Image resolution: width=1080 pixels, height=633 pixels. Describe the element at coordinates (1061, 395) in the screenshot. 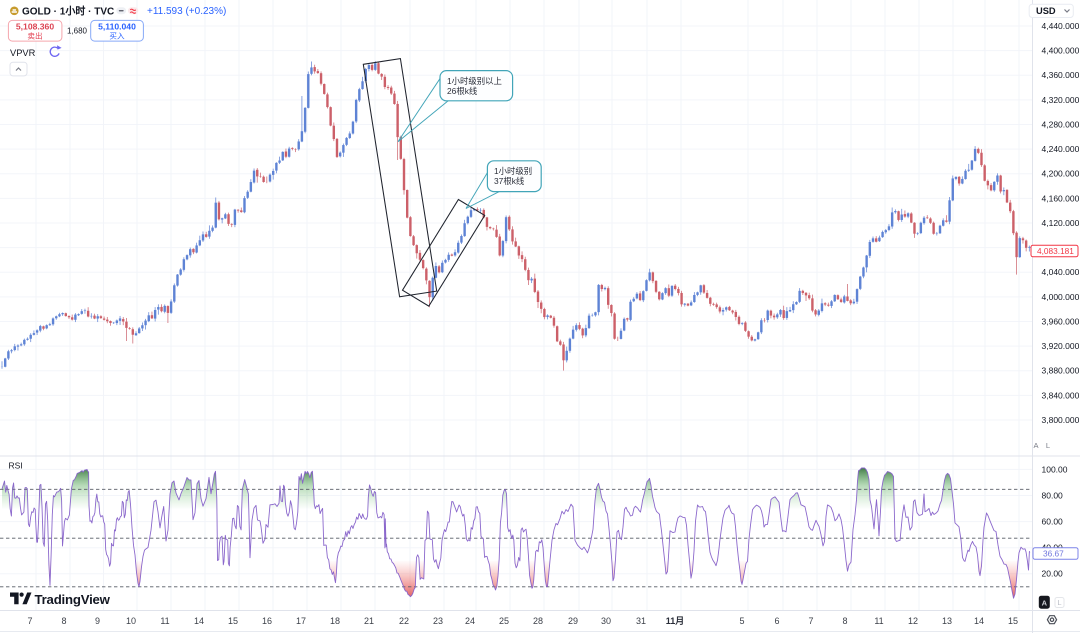

I see `svg-text: 3,840.000` at that location.